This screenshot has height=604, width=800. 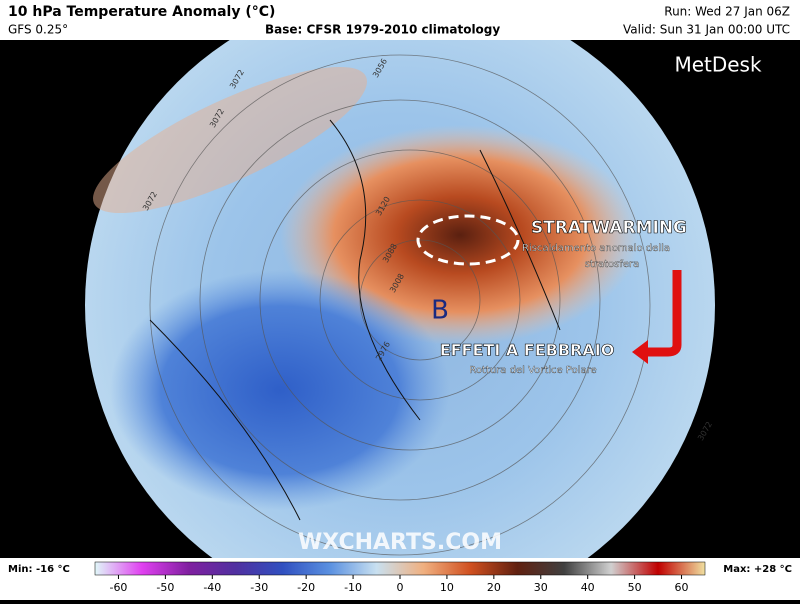 I want to click on warm-band, so click(x=230, y=140).